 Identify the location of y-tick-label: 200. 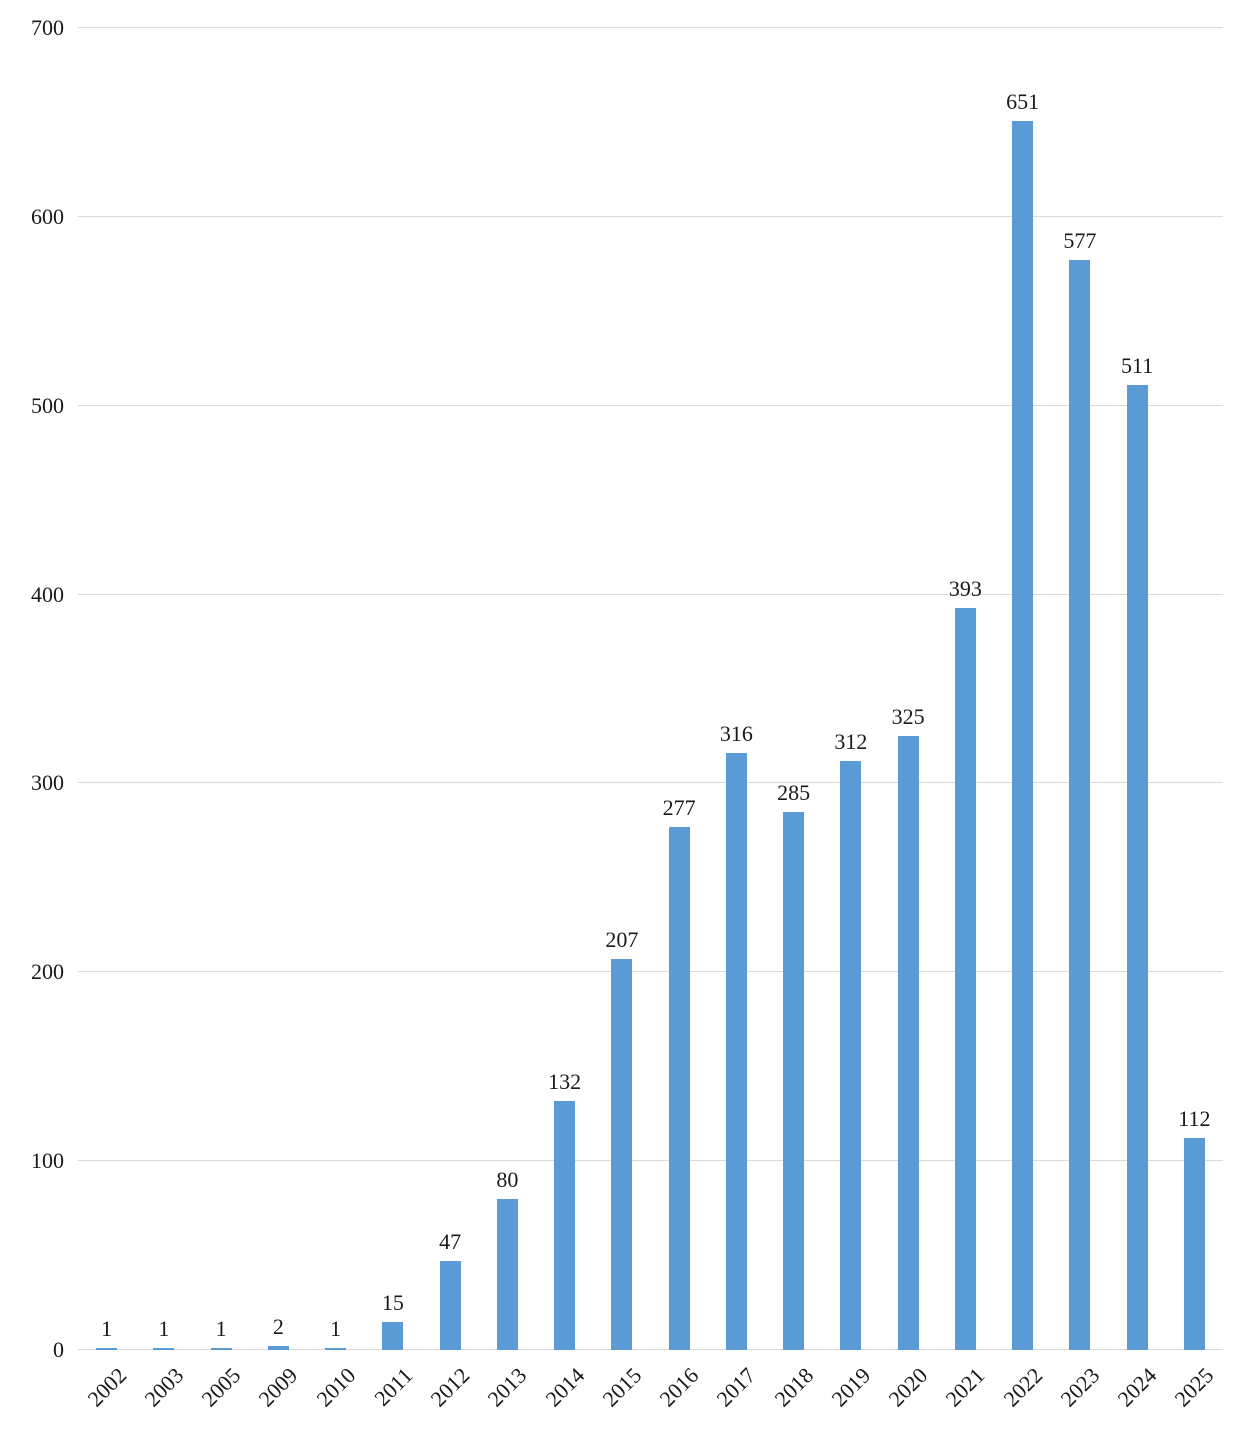
(47, 972).